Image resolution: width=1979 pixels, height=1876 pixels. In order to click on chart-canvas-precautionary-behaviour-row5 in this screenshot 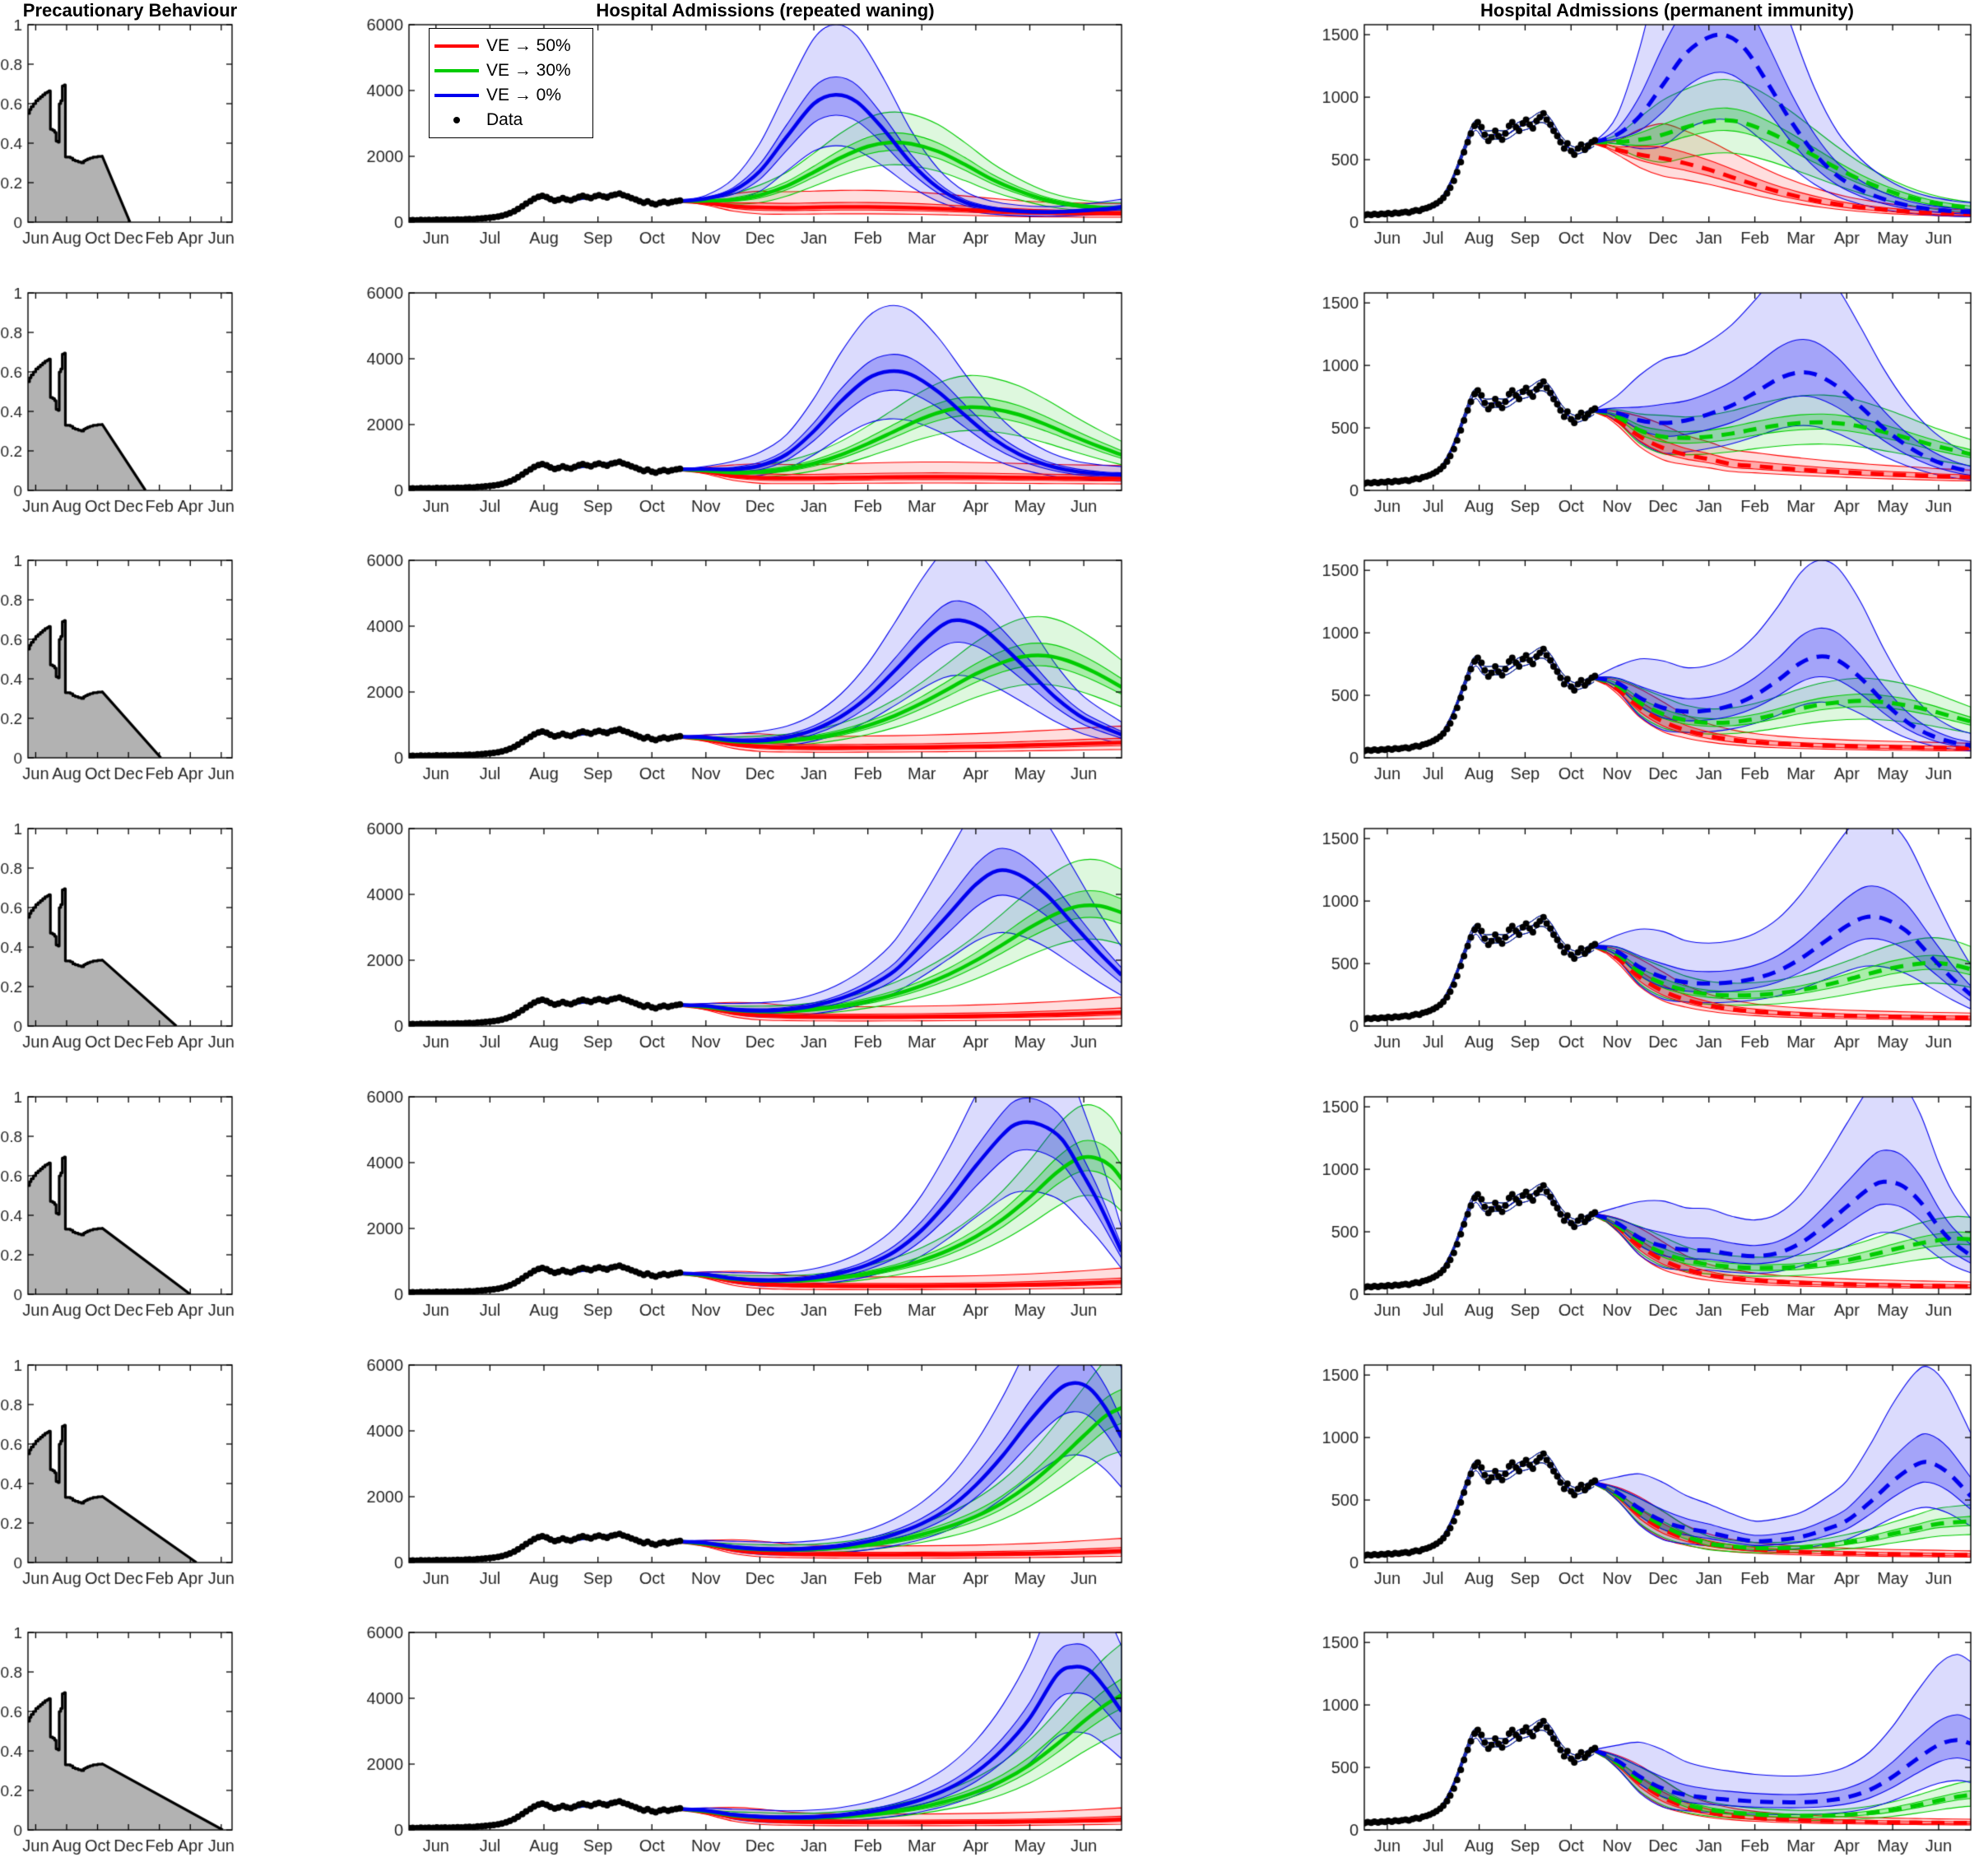, I will do `click(129, 1206)`.